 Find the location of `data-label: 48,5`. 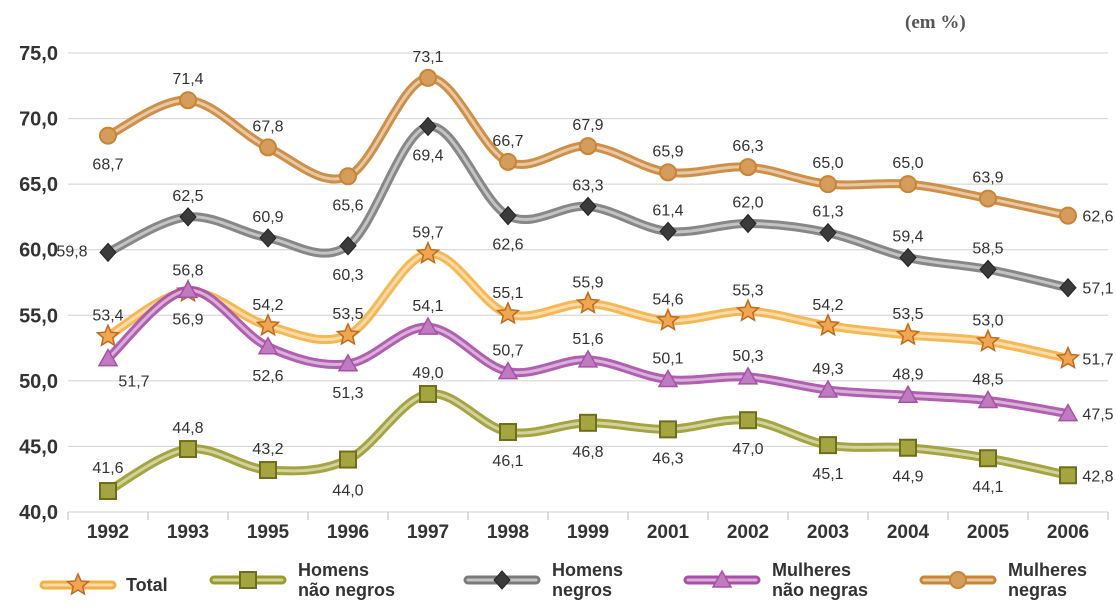

data-label: 48,5 is located at coordinates (987, 380).